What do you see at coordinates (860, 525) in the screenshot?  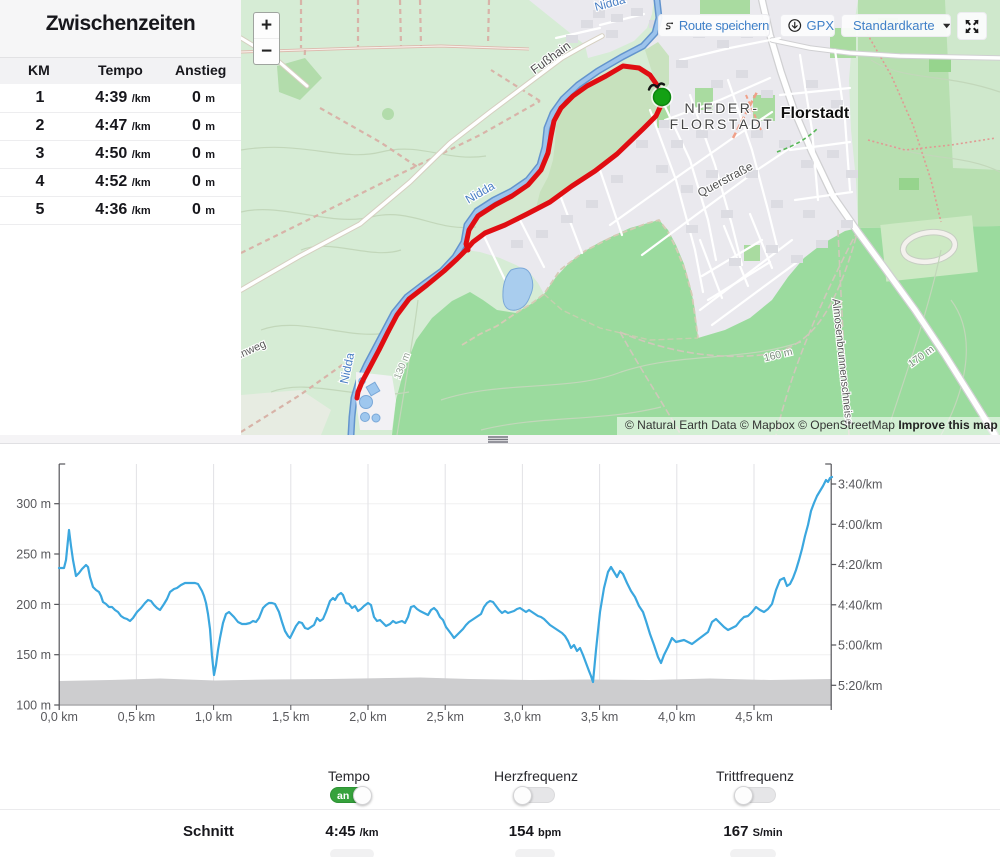 I see `svg-text: 4:00/km` at bounding box center [860, 525].